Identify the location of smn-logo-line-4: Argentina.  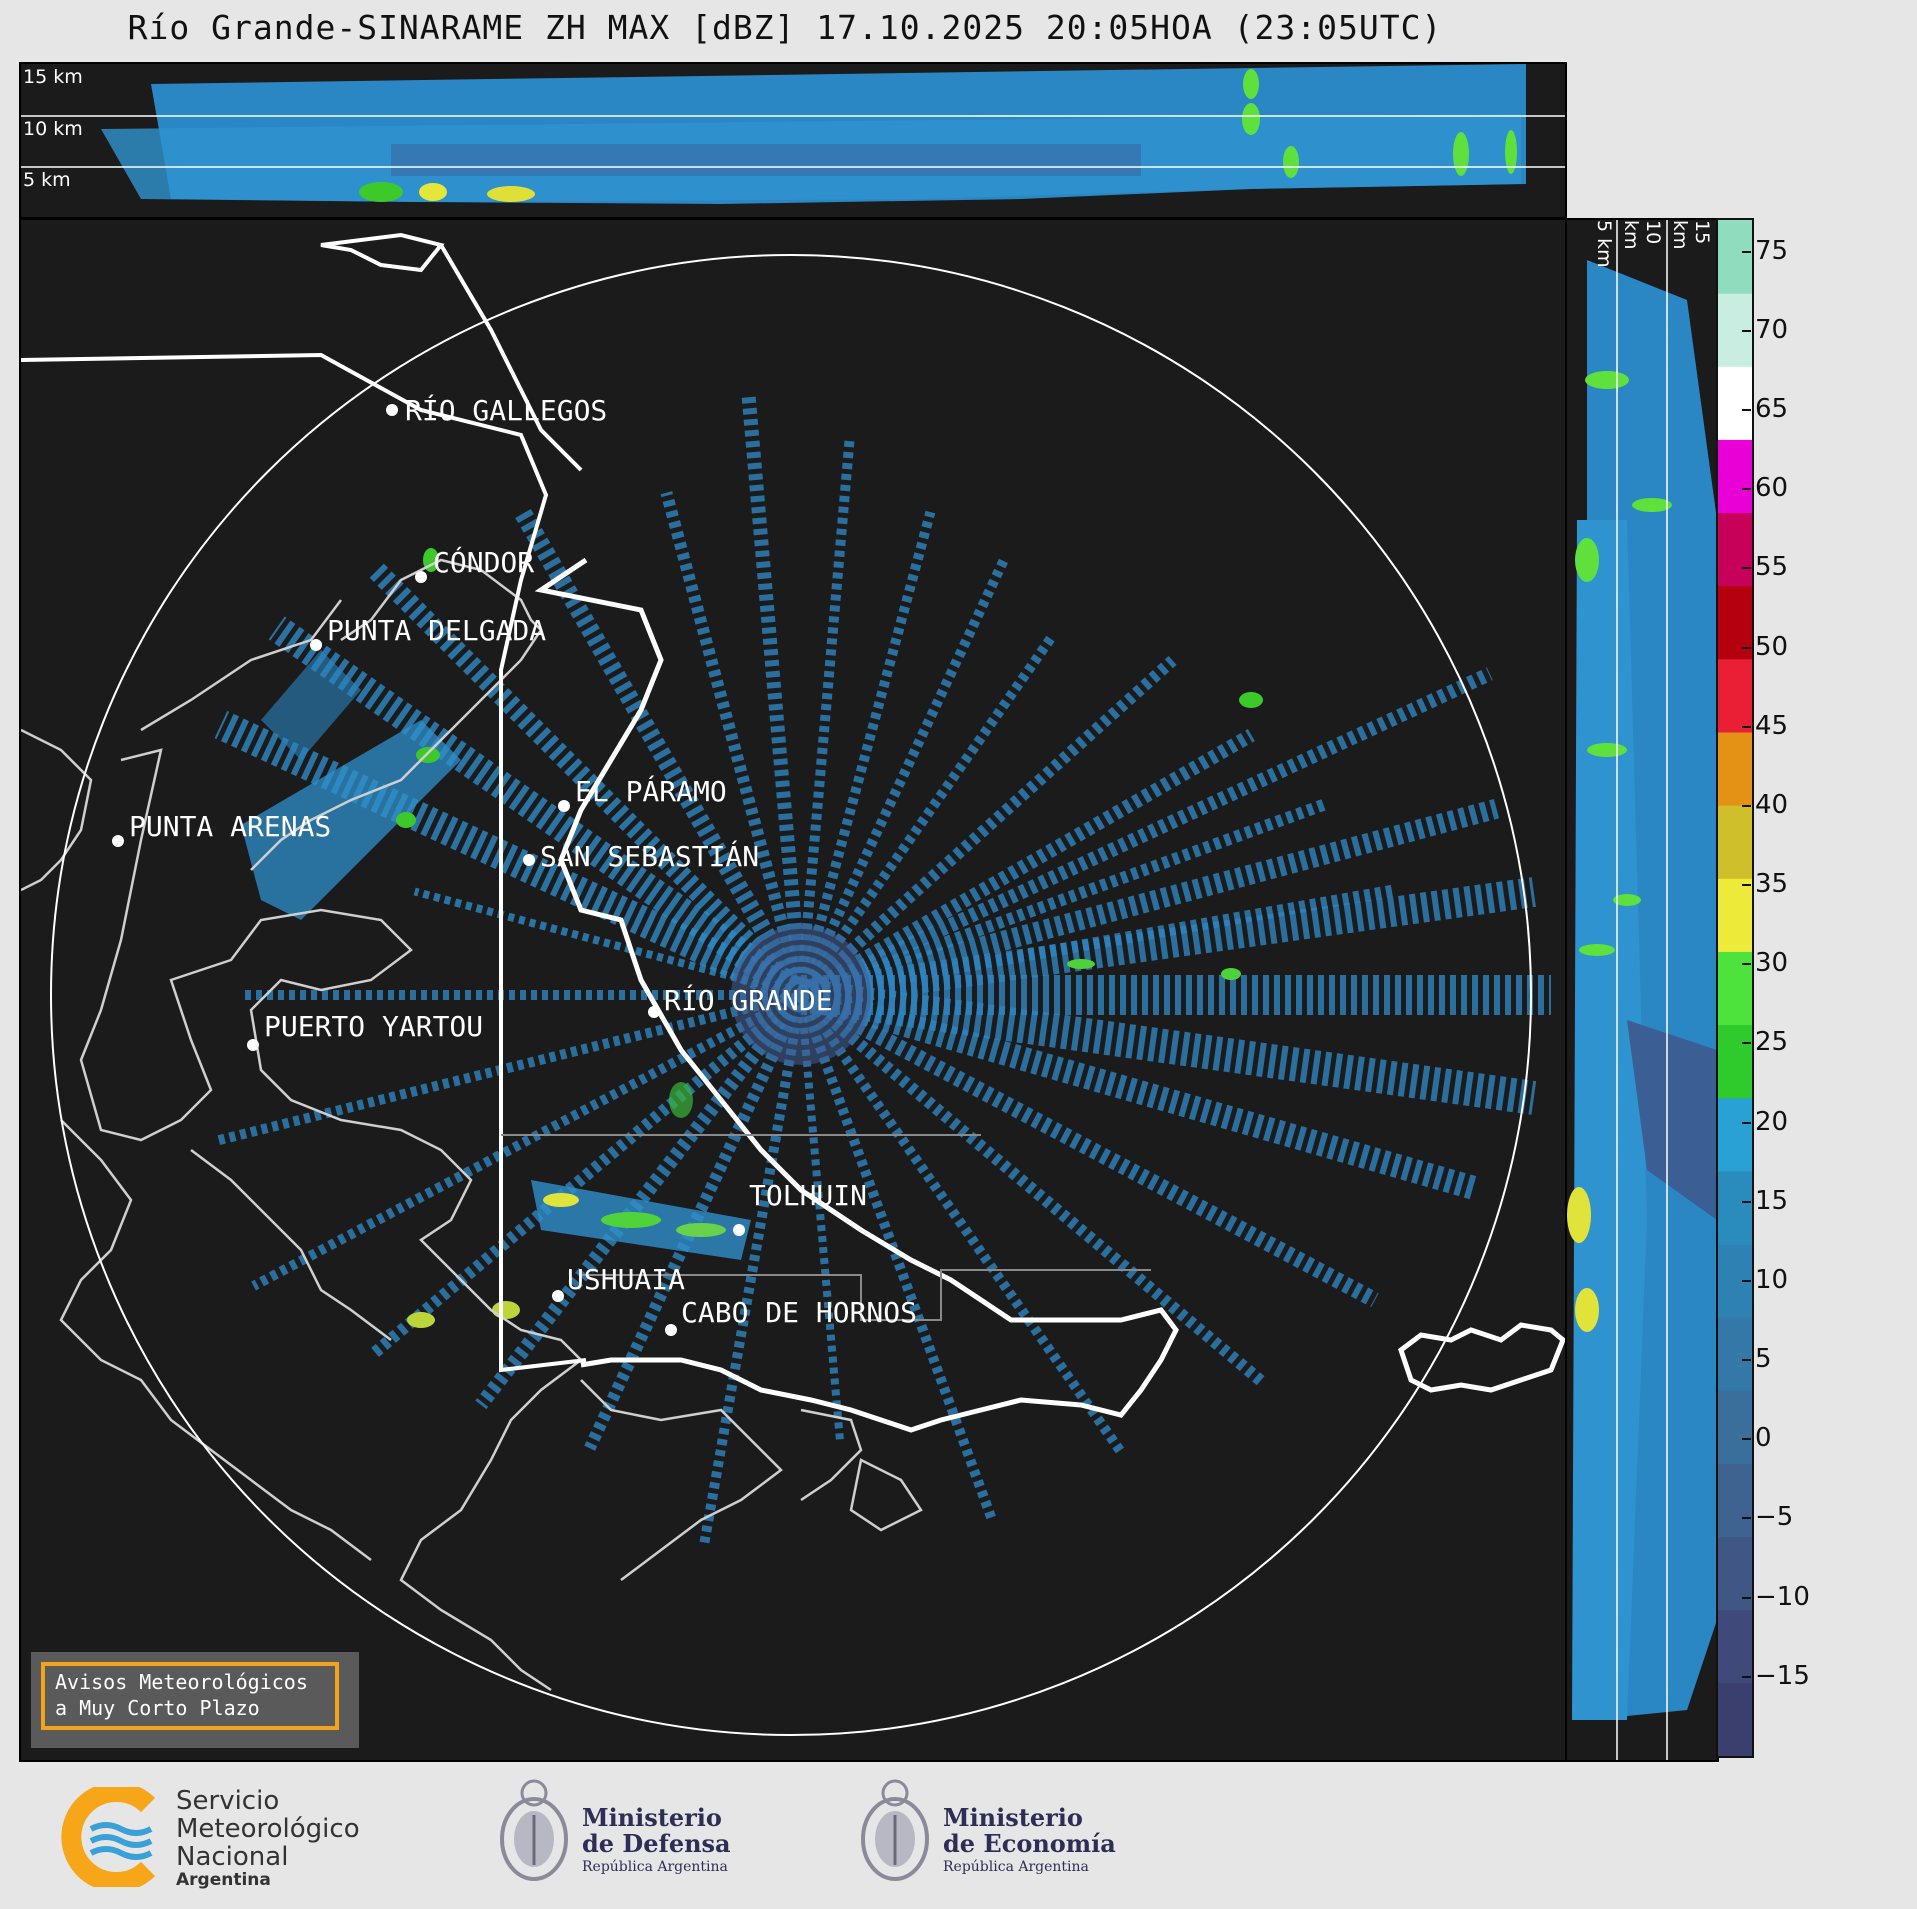
(223, 1880).